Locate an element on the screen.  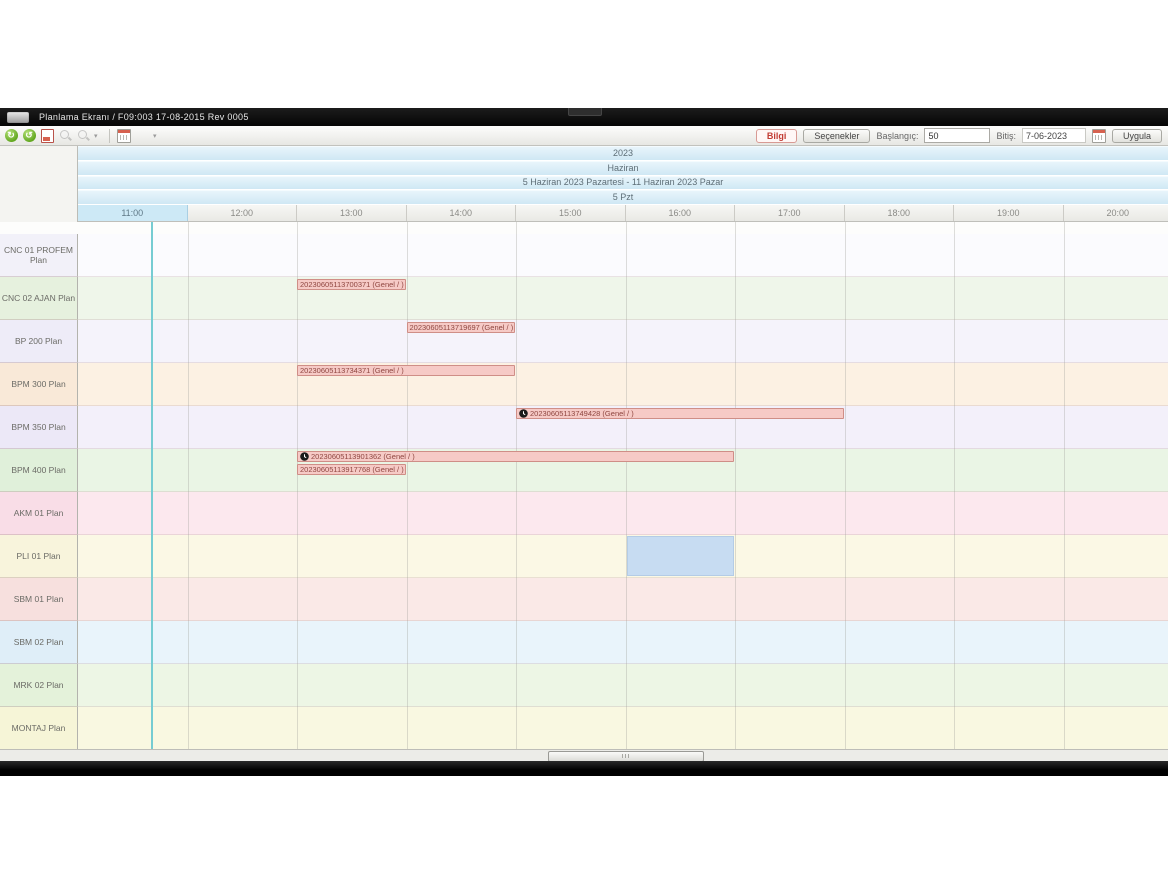
date-picker-icon is located at coordinates (1098, 135).